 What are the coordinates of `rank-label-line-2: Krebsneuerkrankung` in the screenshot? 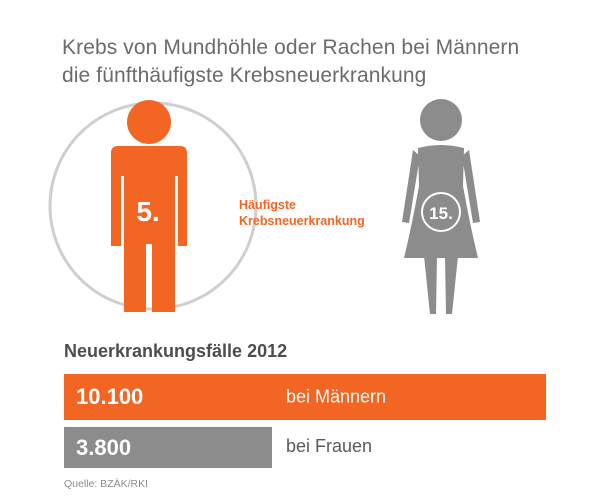 It's located at (302, 221).